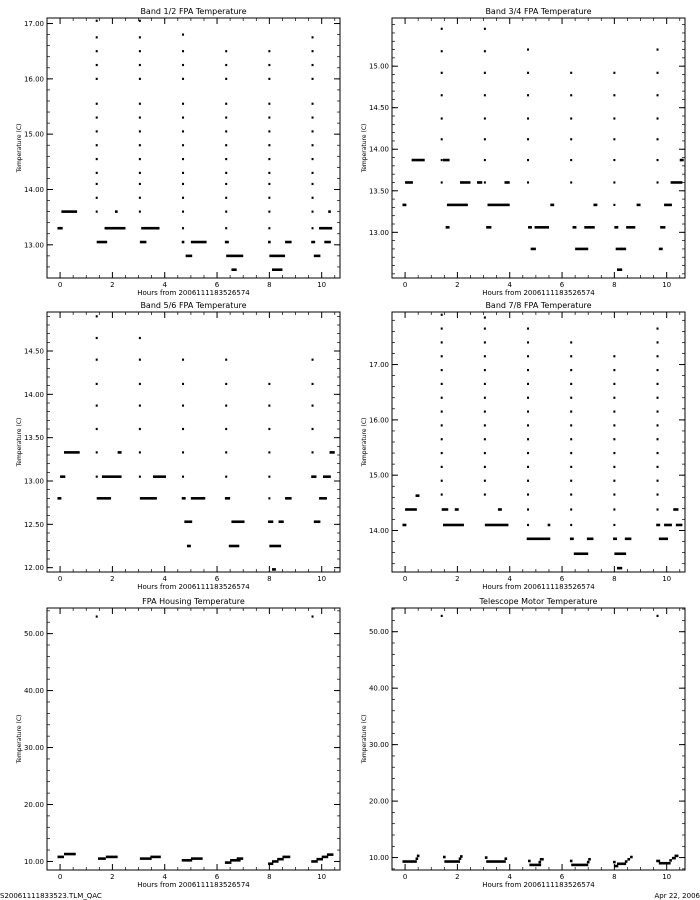 This screenshot has width=700, height=900. What do you see at coordinates (34, 862) in the screenshot?
I see `y-tick-label: 10.00` at bounding box center [34, 862].